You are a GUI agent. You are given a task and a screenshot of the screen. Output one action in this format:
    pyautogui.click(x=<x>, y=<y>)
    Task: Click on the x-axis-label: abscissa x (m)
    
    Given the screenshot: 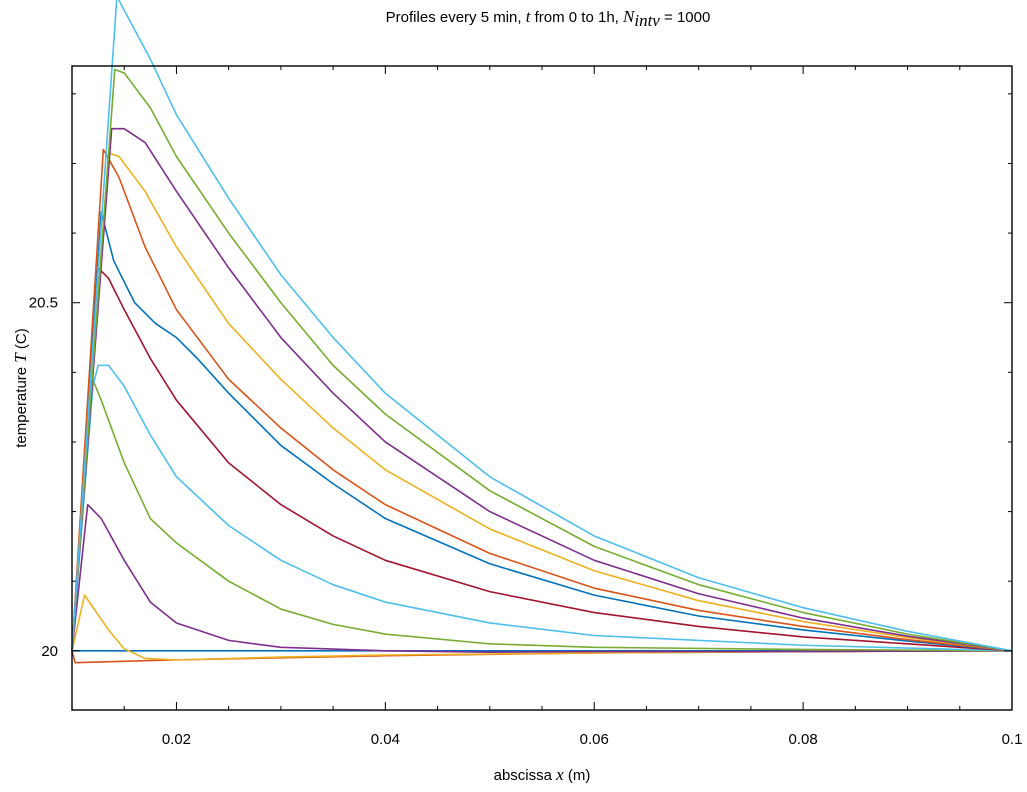 What is the action you would take?
    pyautogui.click(x=542, y=774)
    